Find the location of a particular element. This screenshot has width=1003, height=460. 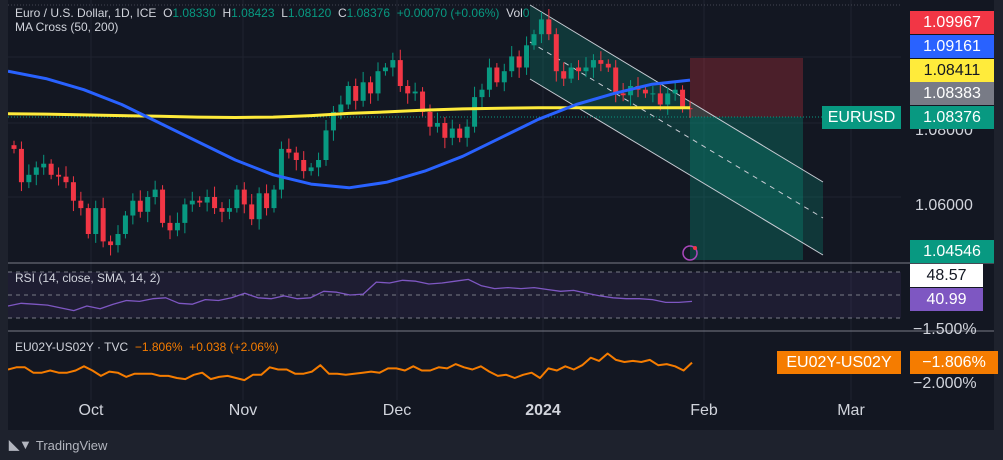

price-tag-last: 1.08376 is located at coordinates (952, 117).